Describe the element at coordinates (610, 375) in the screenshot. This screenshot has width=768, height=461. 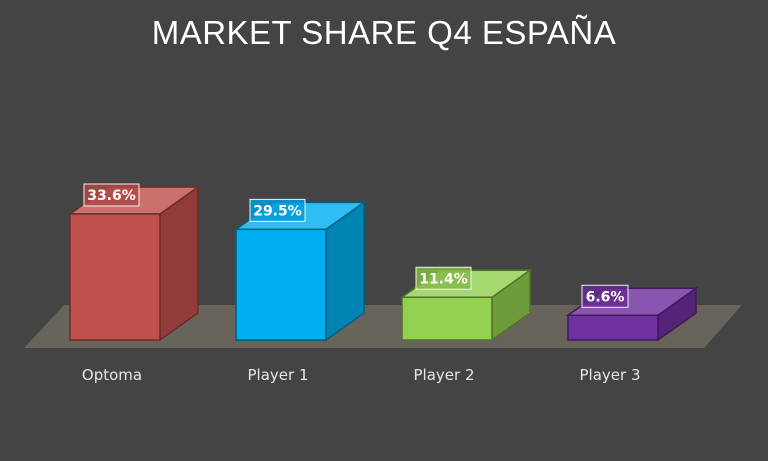
I see `category-label: Player 3` at that location.